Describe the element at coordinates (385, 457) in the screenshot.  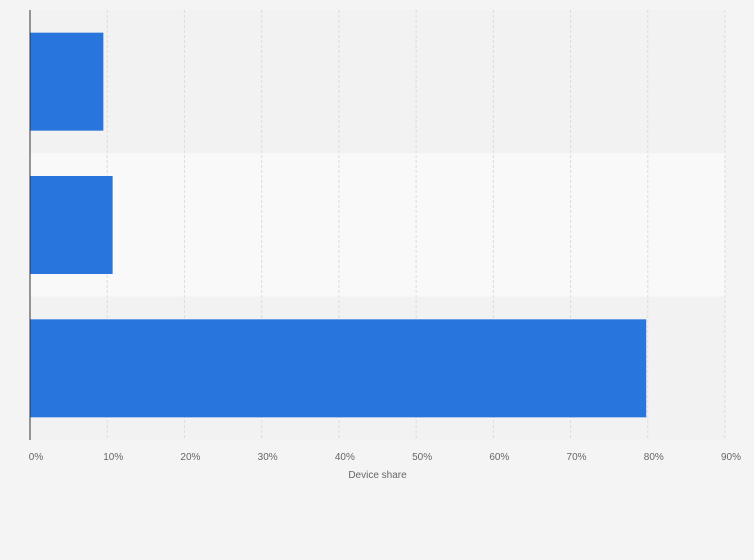
I see `x-tick-labels: 0% 10% 20% 30% 40% 50% 60% 70% 80% 90%` at that location.